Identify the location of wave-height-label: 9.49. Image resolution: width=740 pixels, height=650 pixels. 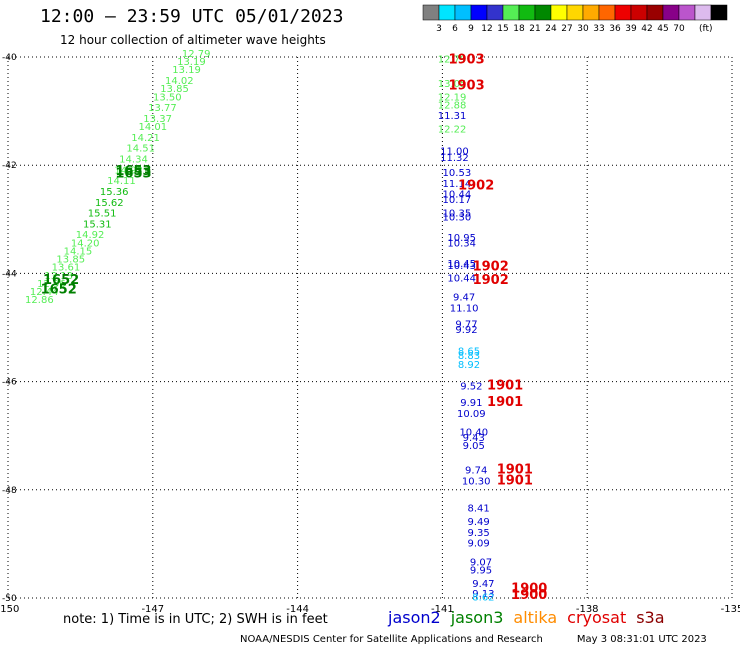
(478, 522).